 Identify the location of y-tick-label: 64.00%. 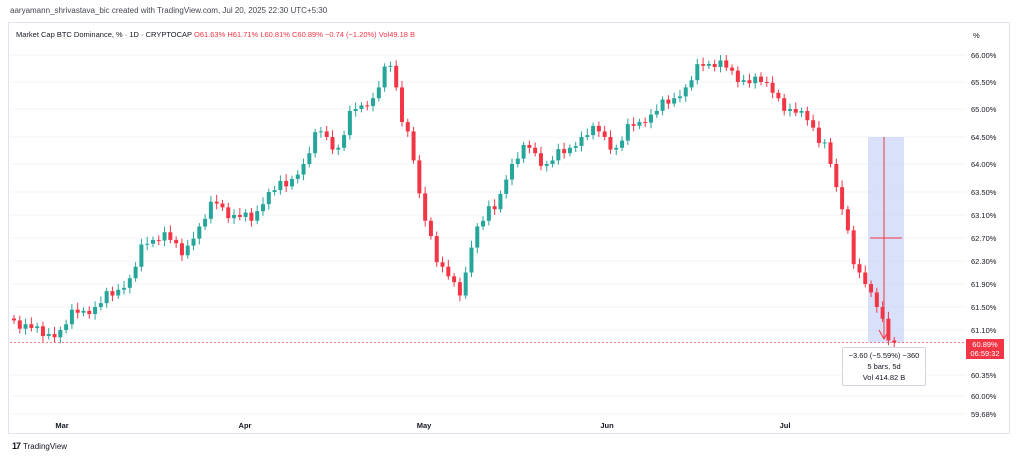
(984, 164).